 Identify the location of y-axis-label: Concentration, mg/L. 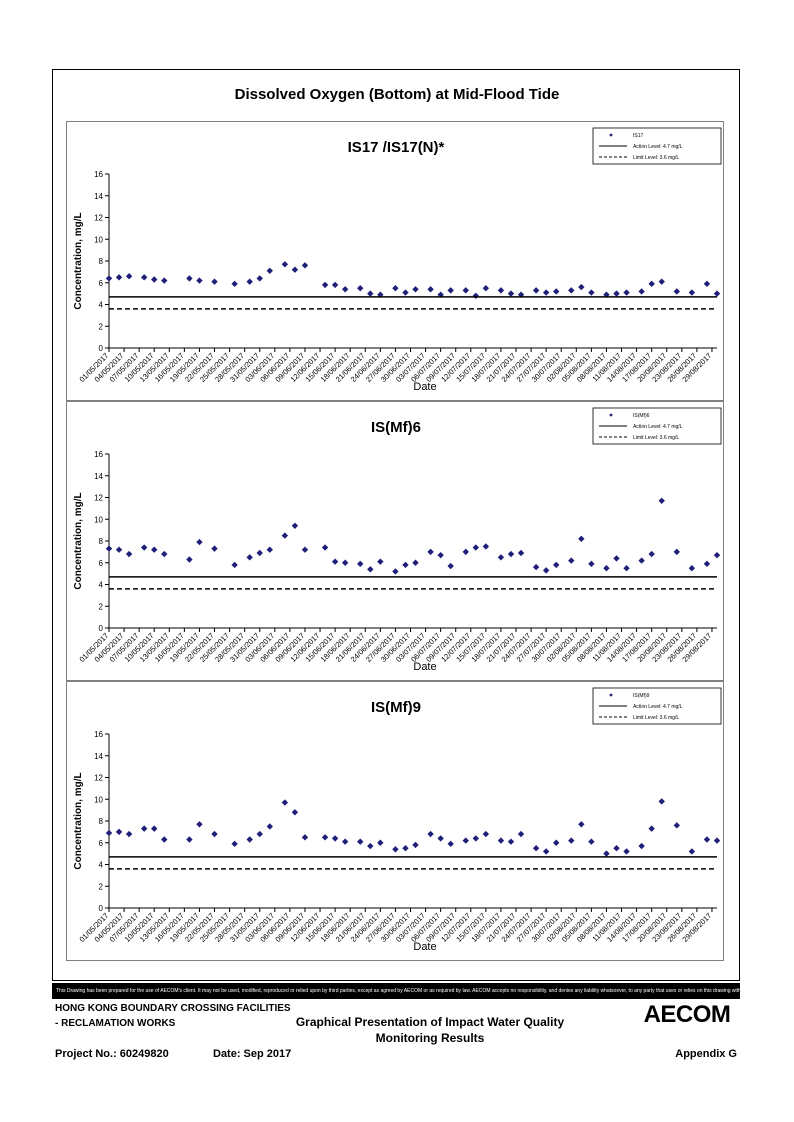
(78, 260).